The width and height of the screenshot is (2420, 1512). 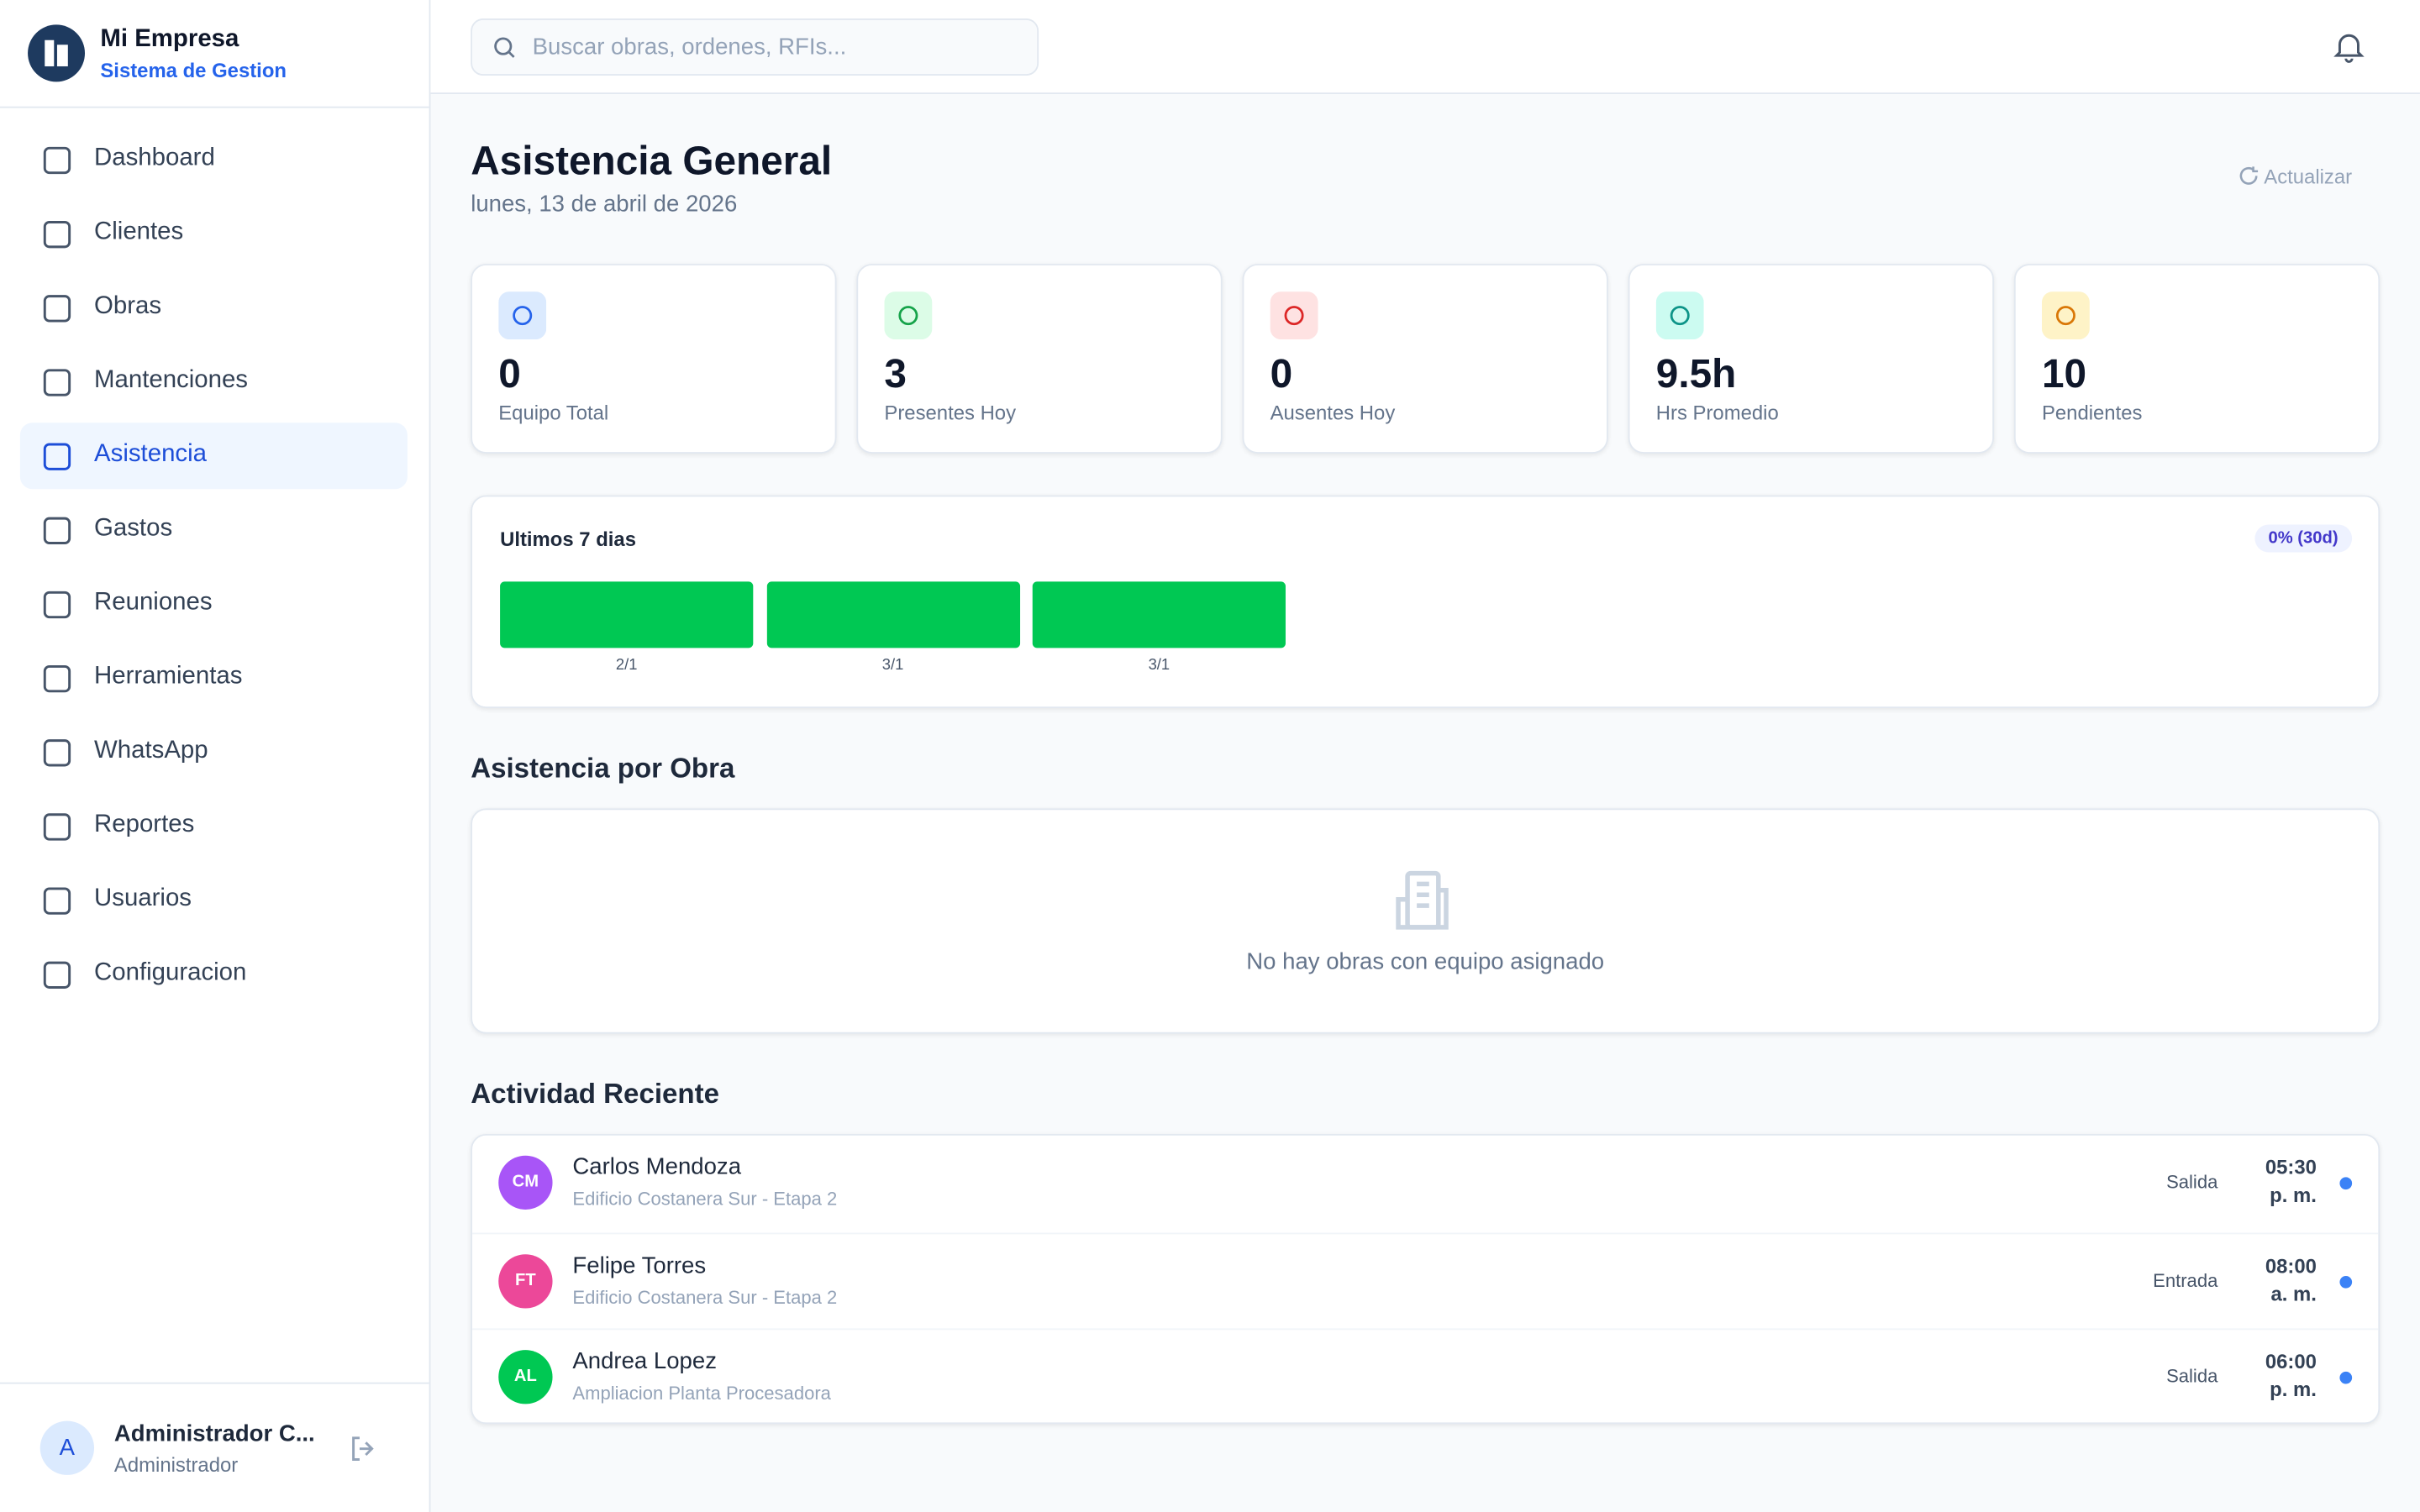 What do you see at coordinates (1040, 359) in the screenshot?
I see `stat-card: 3 Presentes Hoy` at bounding box center [1040, 359].